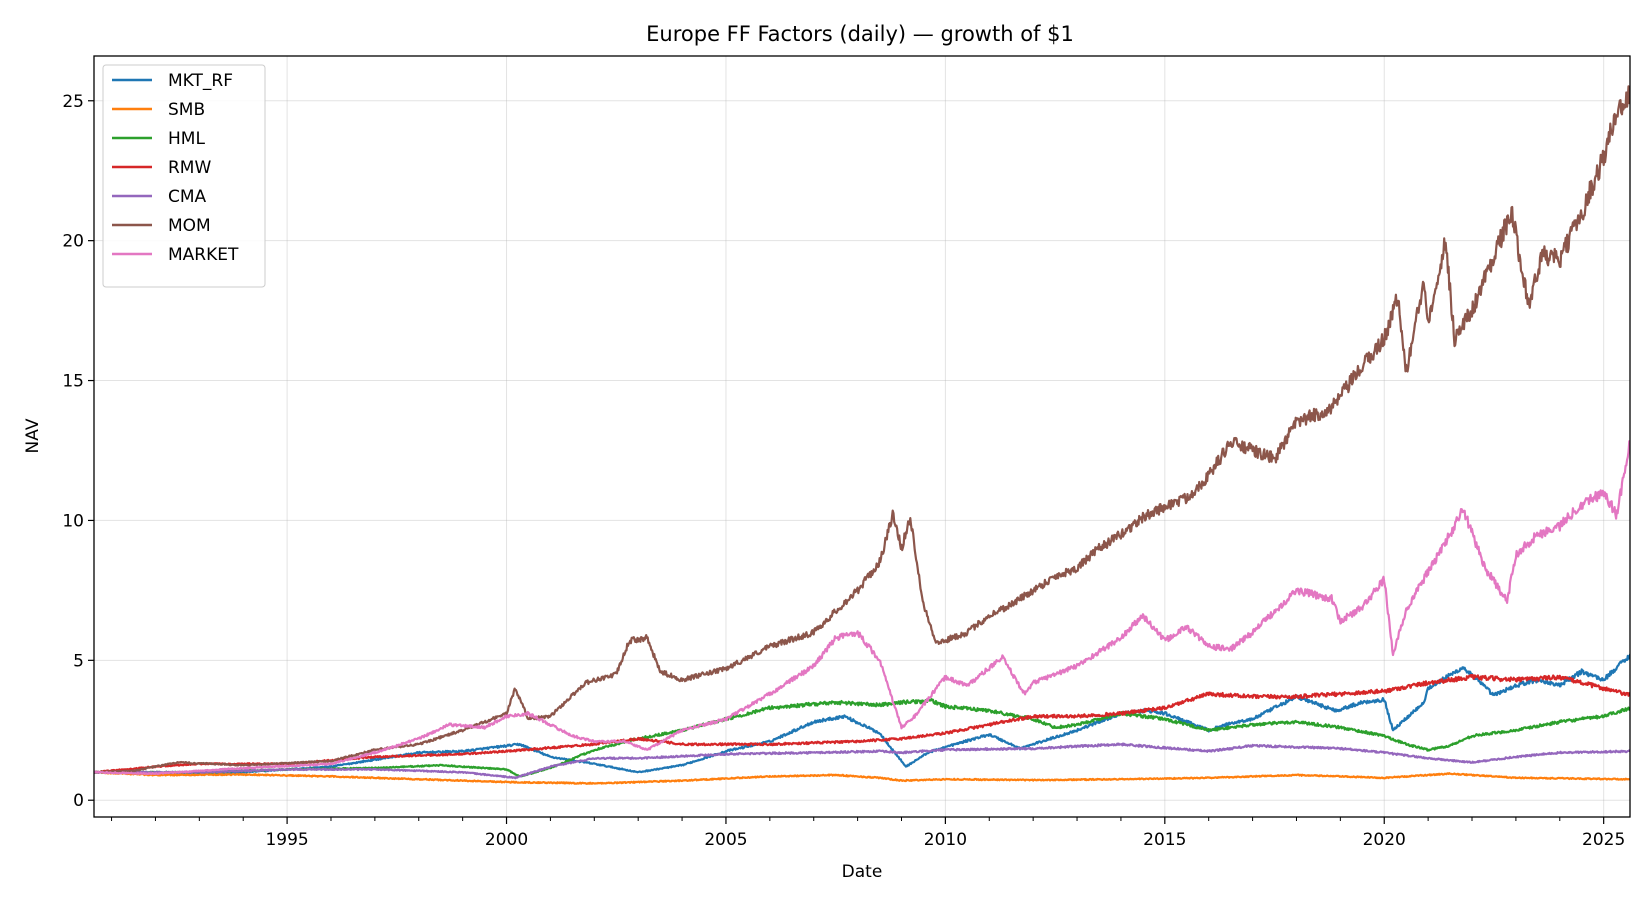 The width and height of the screenshot is (1650, 900). Describe the element at coordinates (73, 242) in the screenshot. I see `y-tick-label: 20` at that location.